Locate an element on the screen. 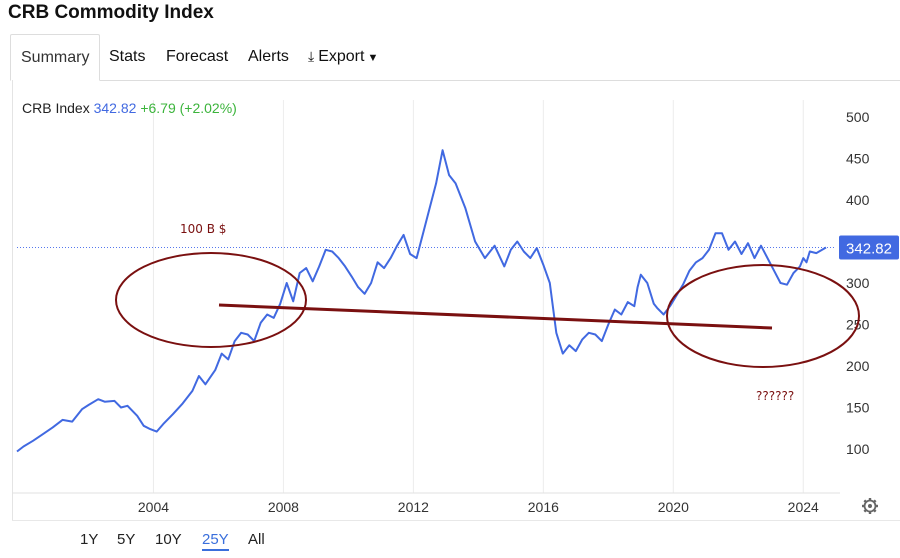 The image size is (900, 558). tab-export: ⤓ Export ▼ is located at coordinates (343, 56).